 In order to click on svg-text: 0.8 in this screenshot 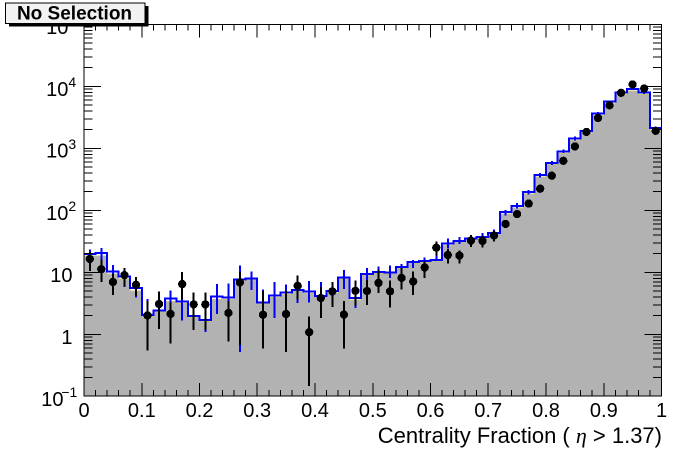, I will do `click(546, 411)`.